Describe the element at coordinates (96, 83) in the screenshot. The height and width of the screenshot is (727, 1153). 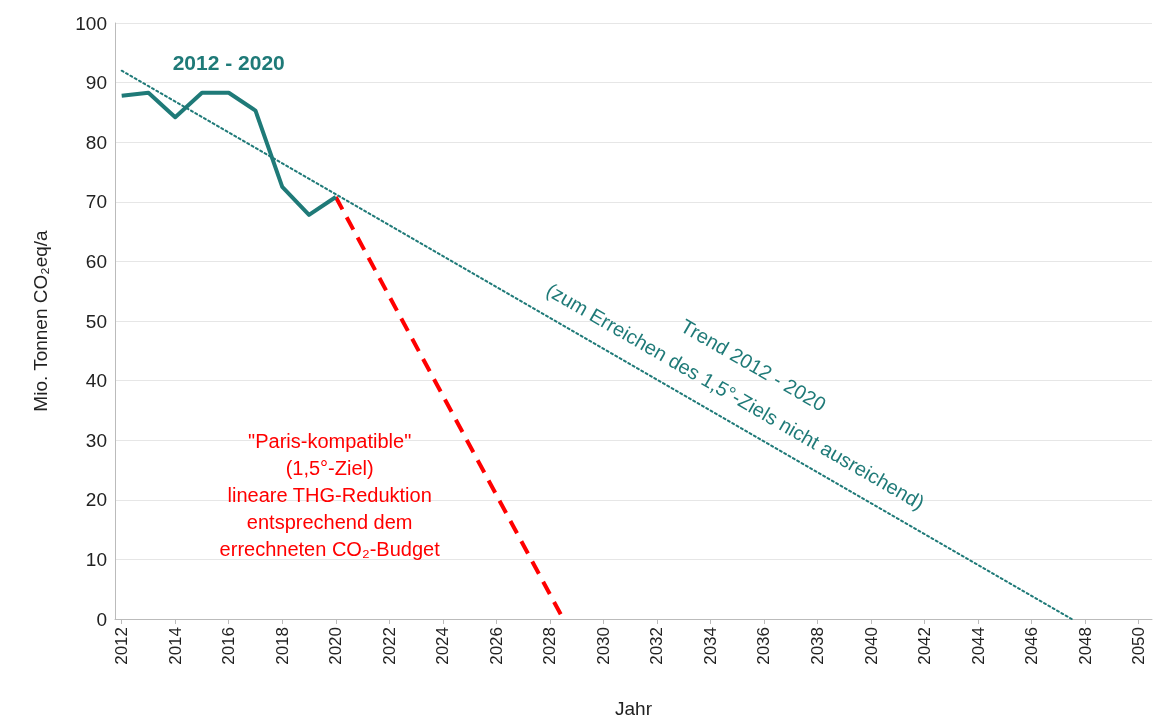
I see `y-tick-label: 90` at that location.